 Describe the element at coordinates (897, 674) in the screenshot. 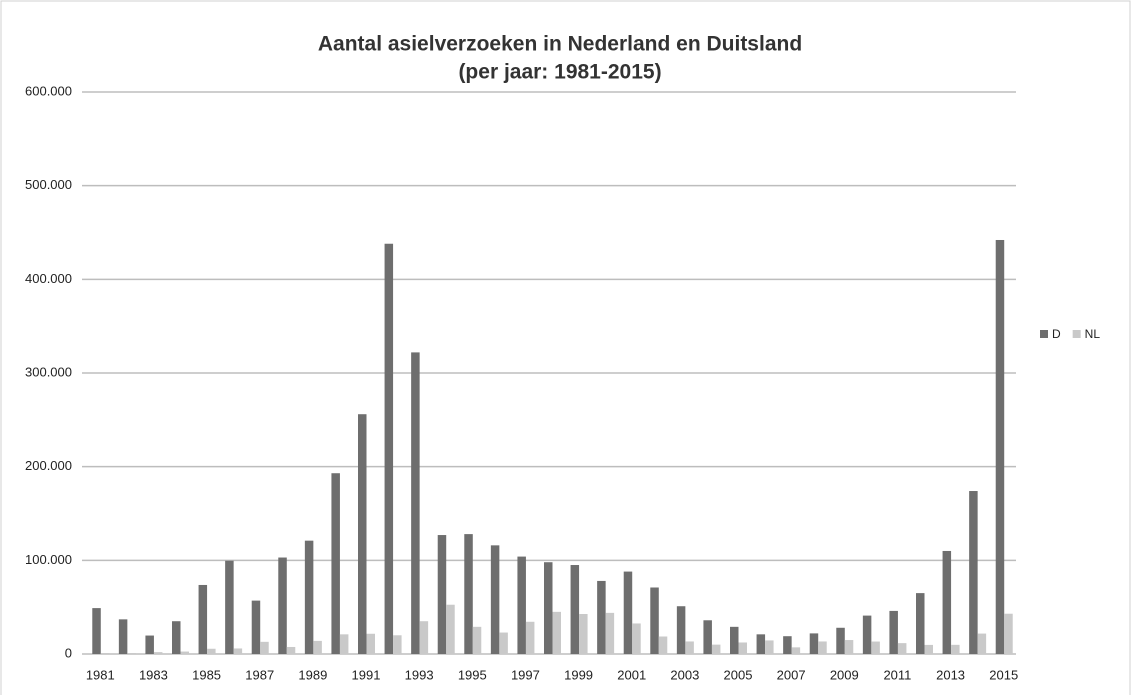

I see `x-tick-label: 2011` at that location.